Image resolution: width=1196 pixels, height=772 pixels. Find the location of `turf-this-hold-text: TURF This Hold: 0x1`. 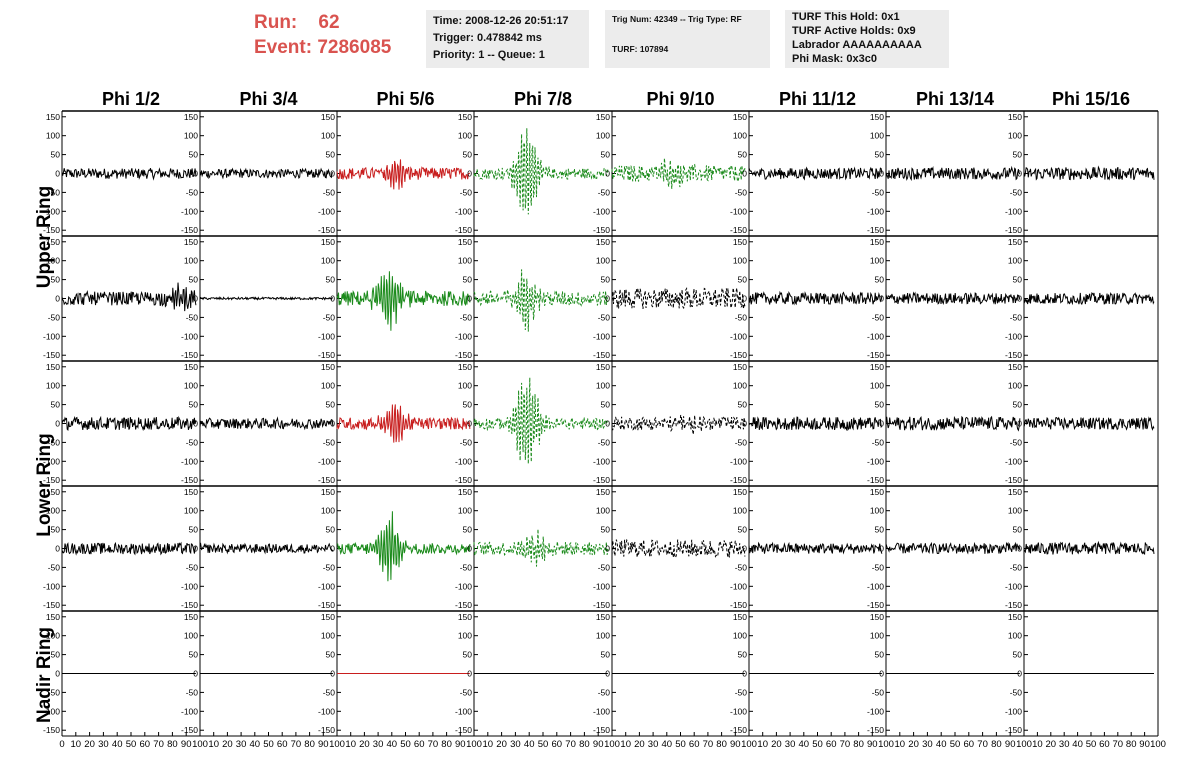

turf-this-hold-text: TURF This Hold: 0x1 is located at coordinates (846, 17).